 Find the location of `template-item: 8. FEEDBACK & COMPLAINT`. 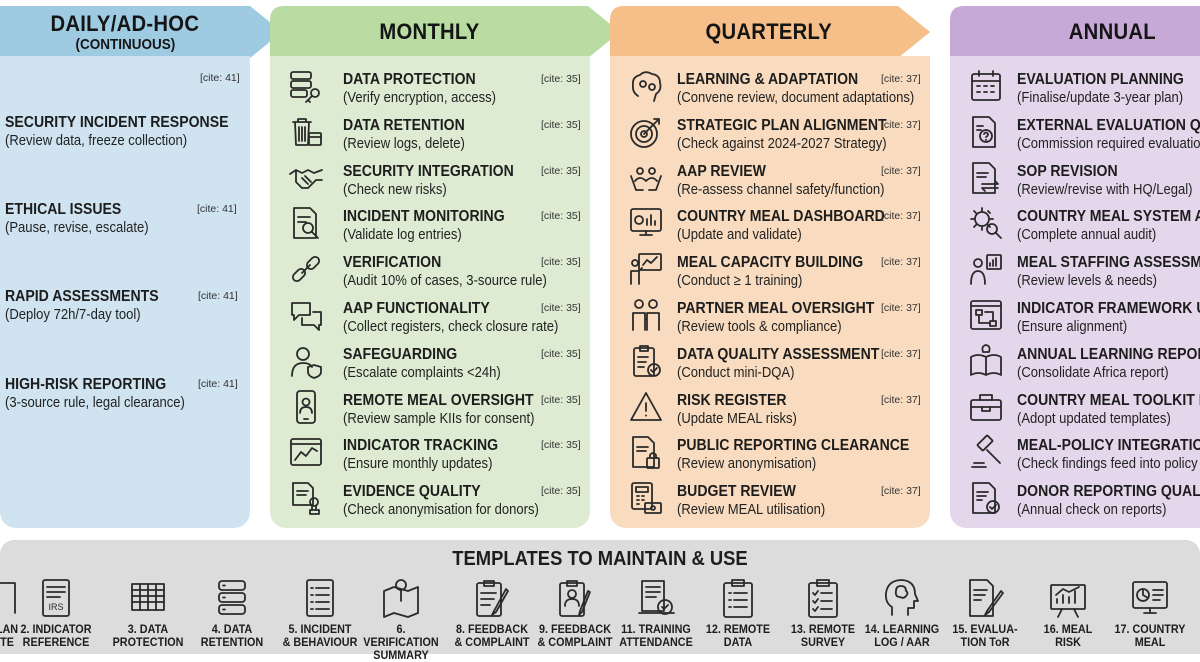

template-item: 8. FEEDBACK & COMPLAINT is located at coordinates (492, 613).